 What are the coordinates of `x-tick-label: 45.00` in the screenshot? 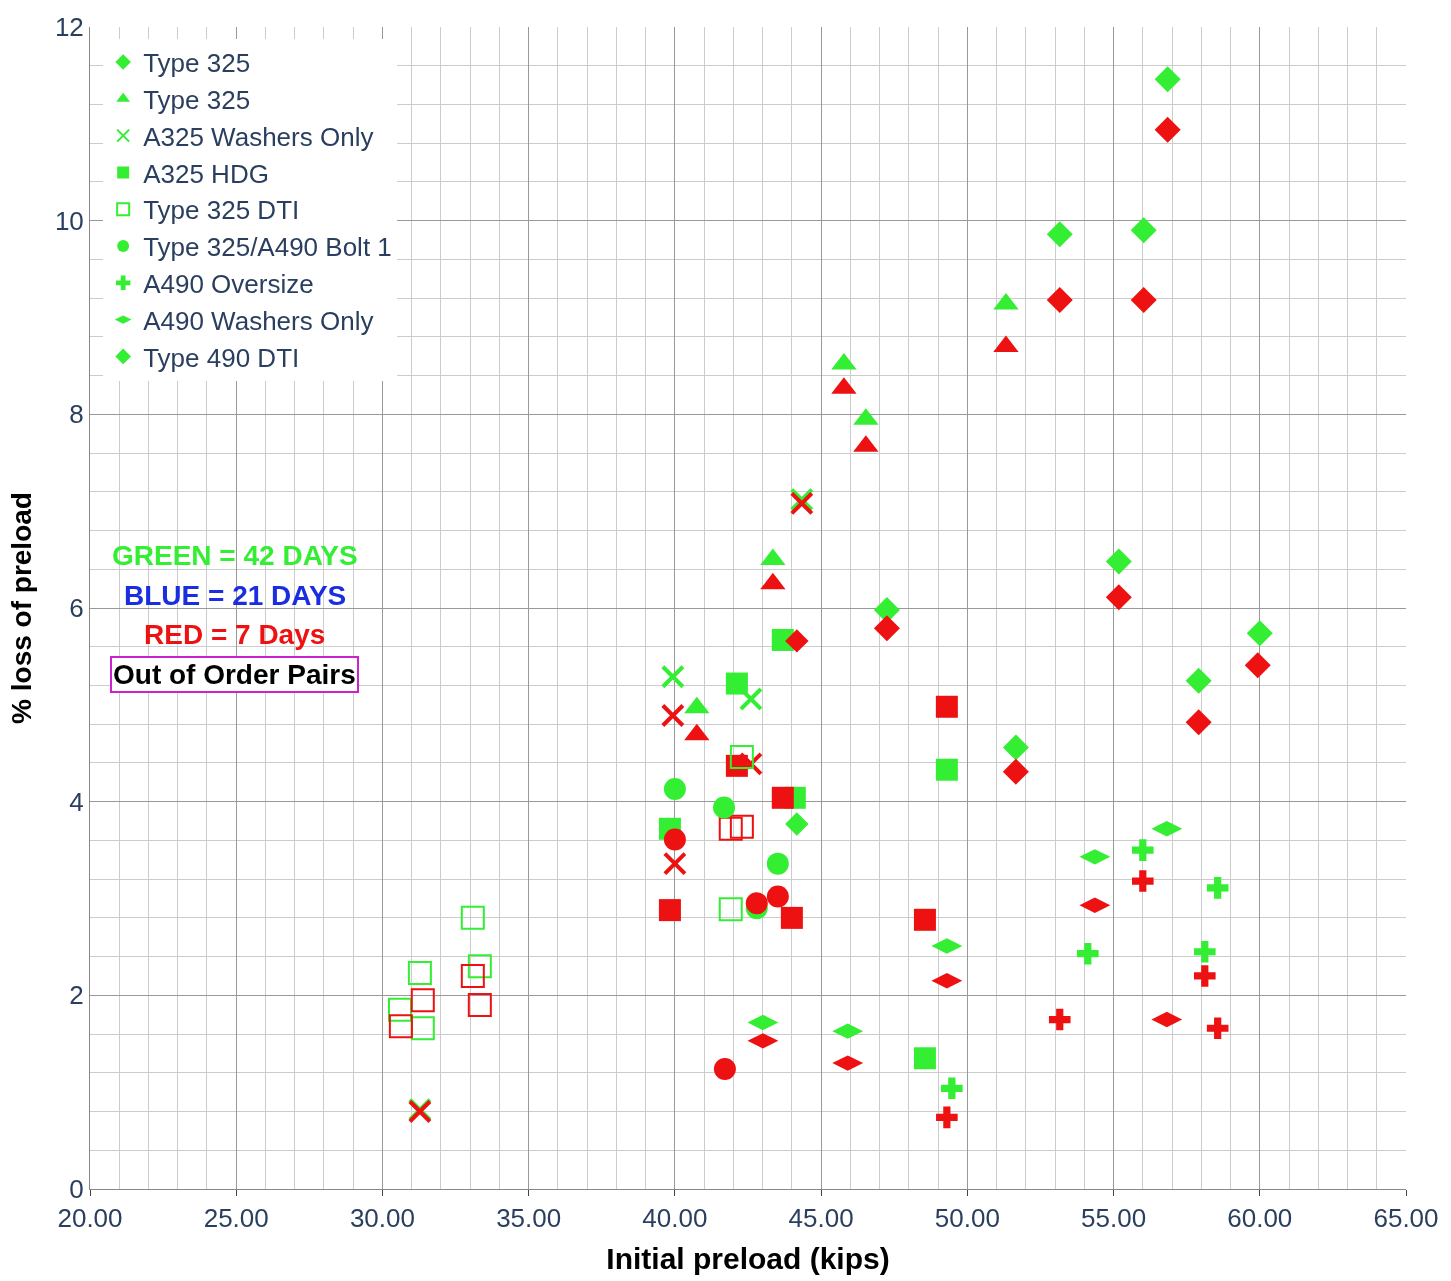 It's located at (821, 1218).